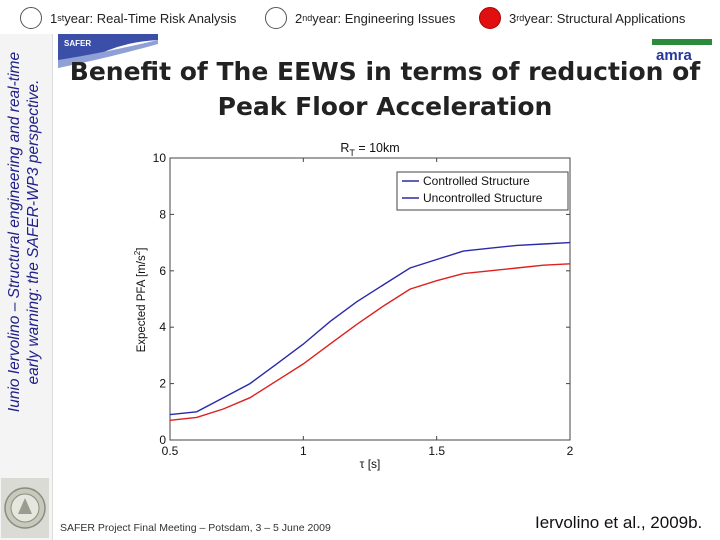 The image size is (720, 540). What do you see at coordinates (436, 451) in the screenshot?
I see `x-tick-label-2: 1.5` at bounding box center [436, 451].